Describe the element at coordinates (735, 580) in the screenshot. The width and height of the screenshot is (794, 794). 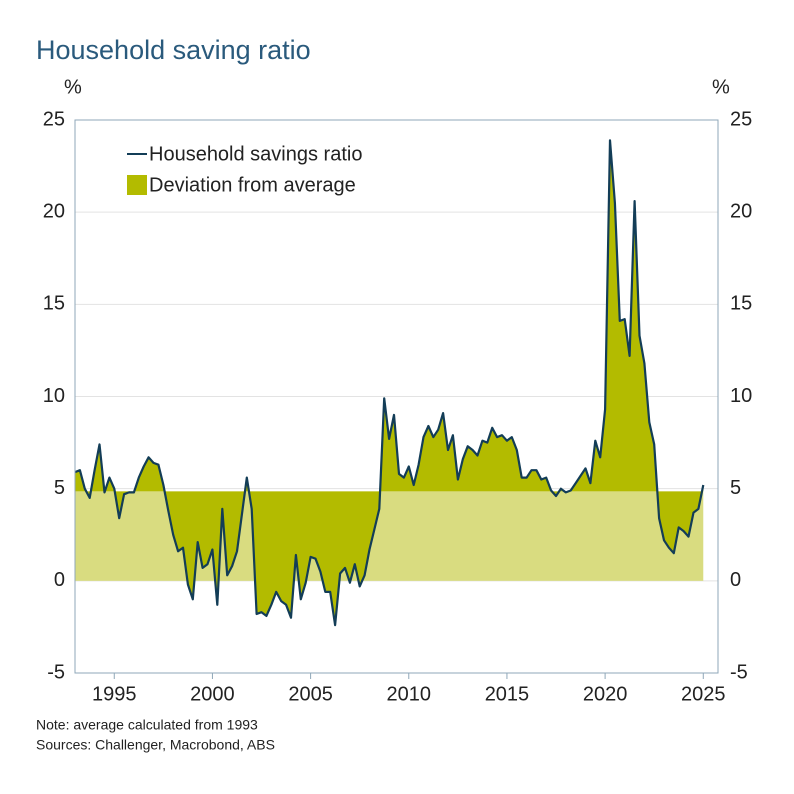
I see `y2-tick-label: 0` at that location.